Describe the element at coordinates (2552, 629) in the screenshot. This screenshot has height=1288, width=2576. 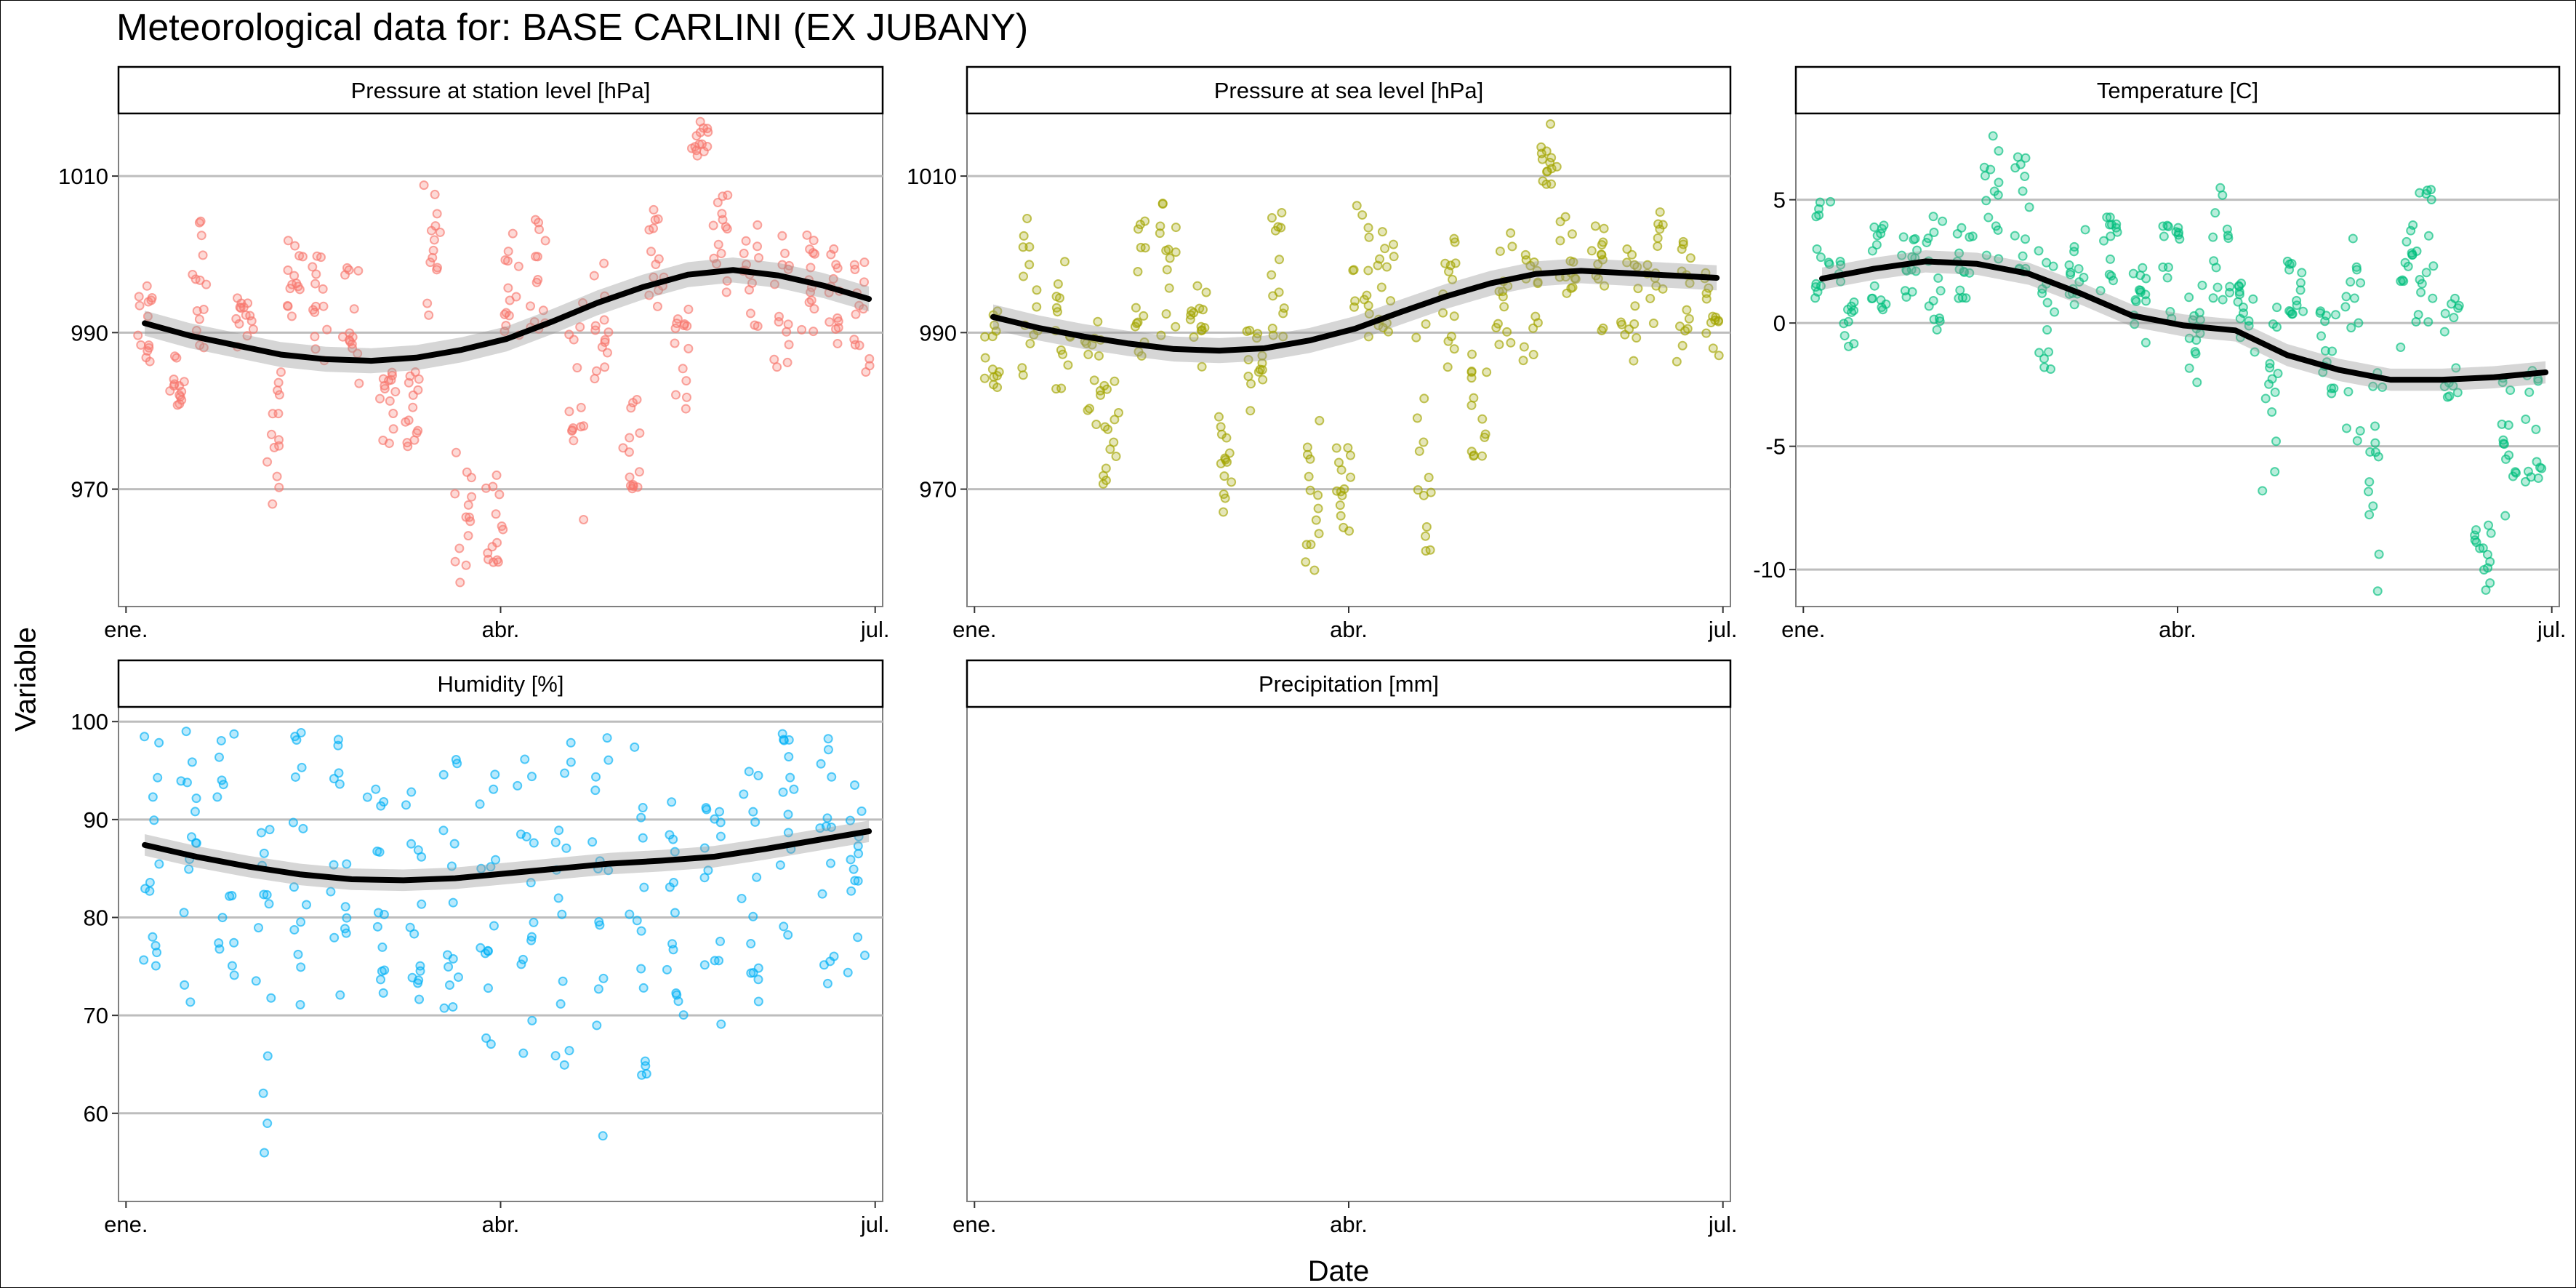
I see `x-tick-label: jul.` at that location.